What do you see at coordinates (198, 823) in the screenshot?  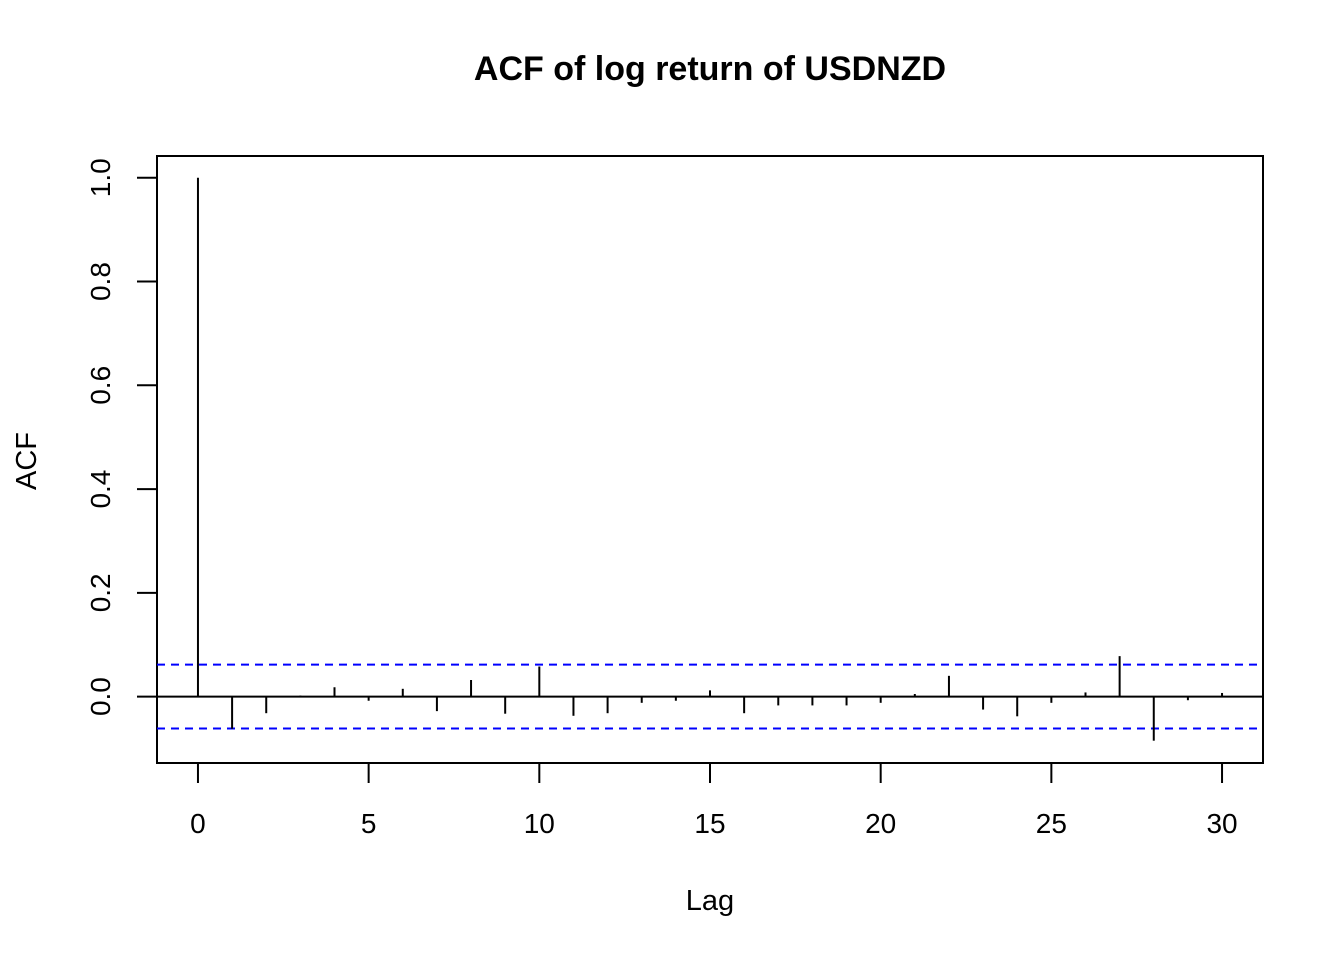 I see `x-tick-label: 0` at bounding box center [198, 823].